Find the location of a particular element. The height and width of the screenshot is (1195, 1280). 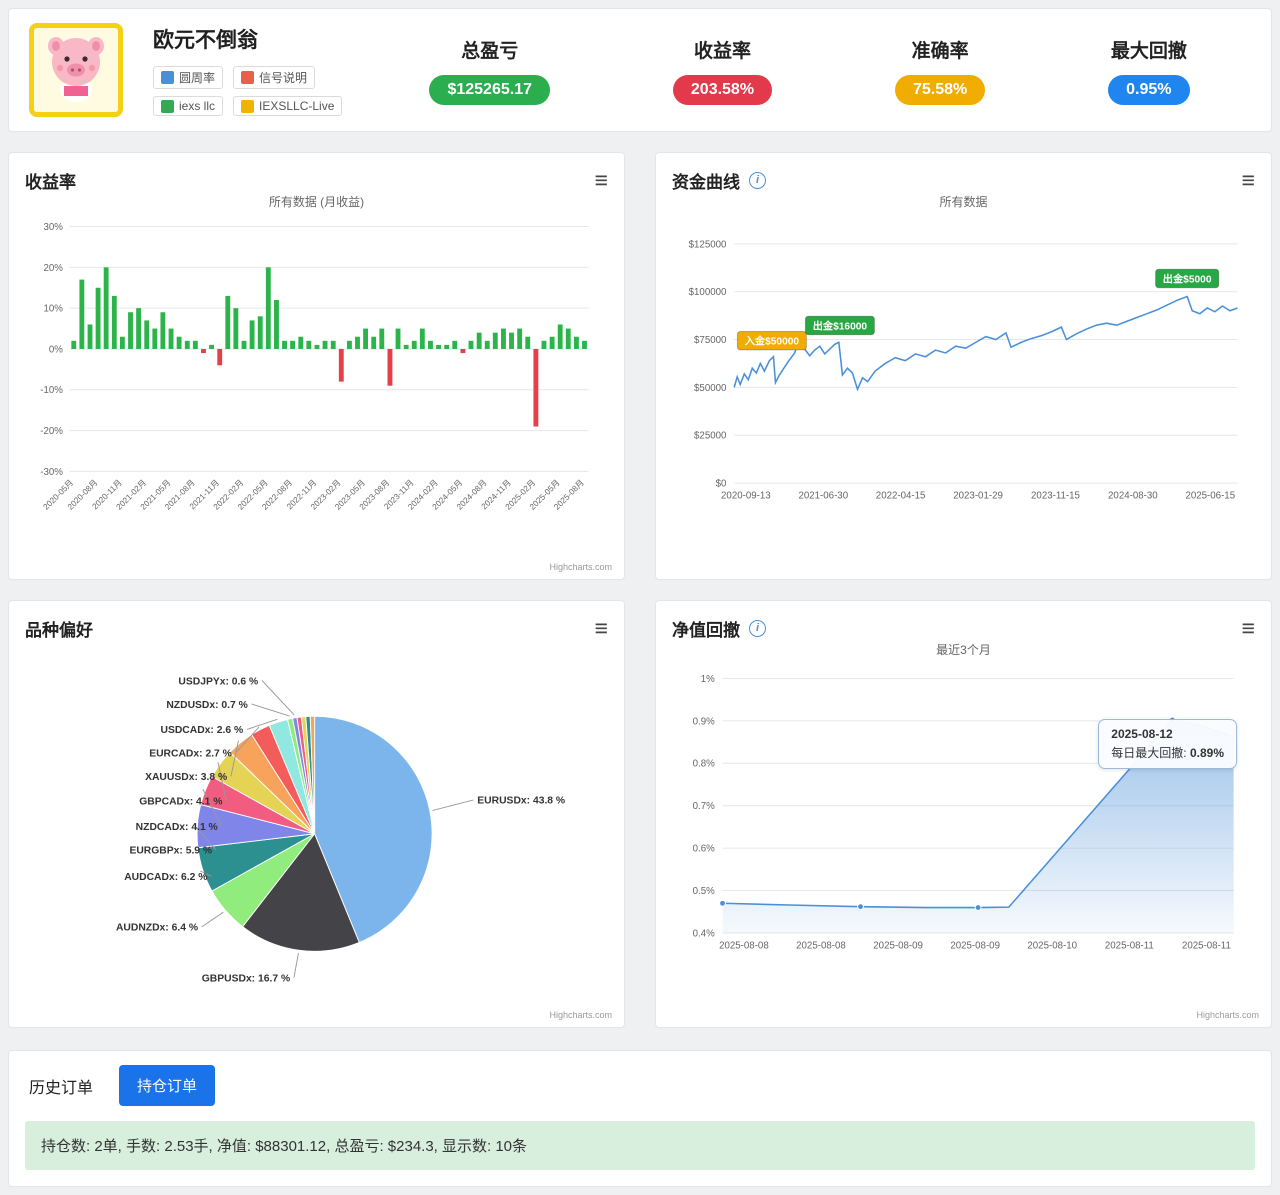

svg-text: 出金$5000 is located at coordinates (1187, 278).